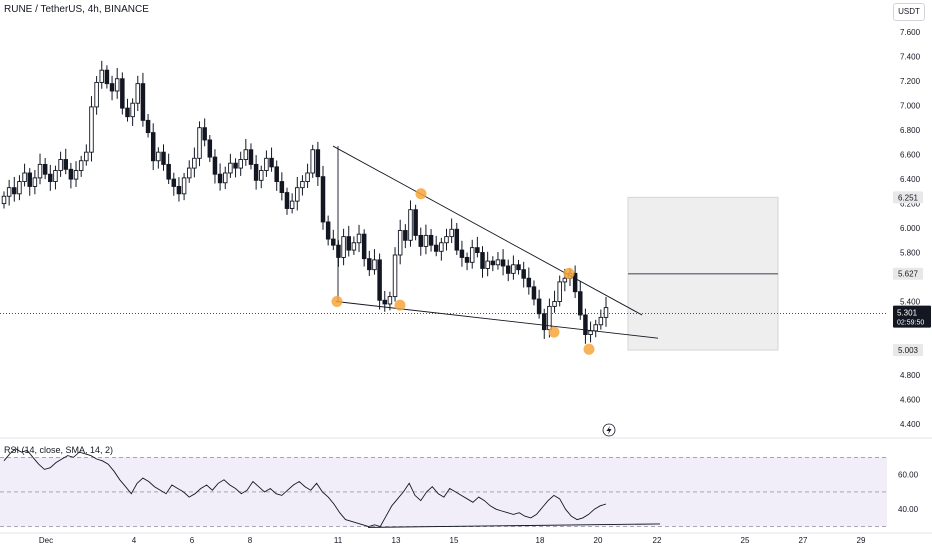  I want to click on time-tick-label: 8, so click(250, 540).